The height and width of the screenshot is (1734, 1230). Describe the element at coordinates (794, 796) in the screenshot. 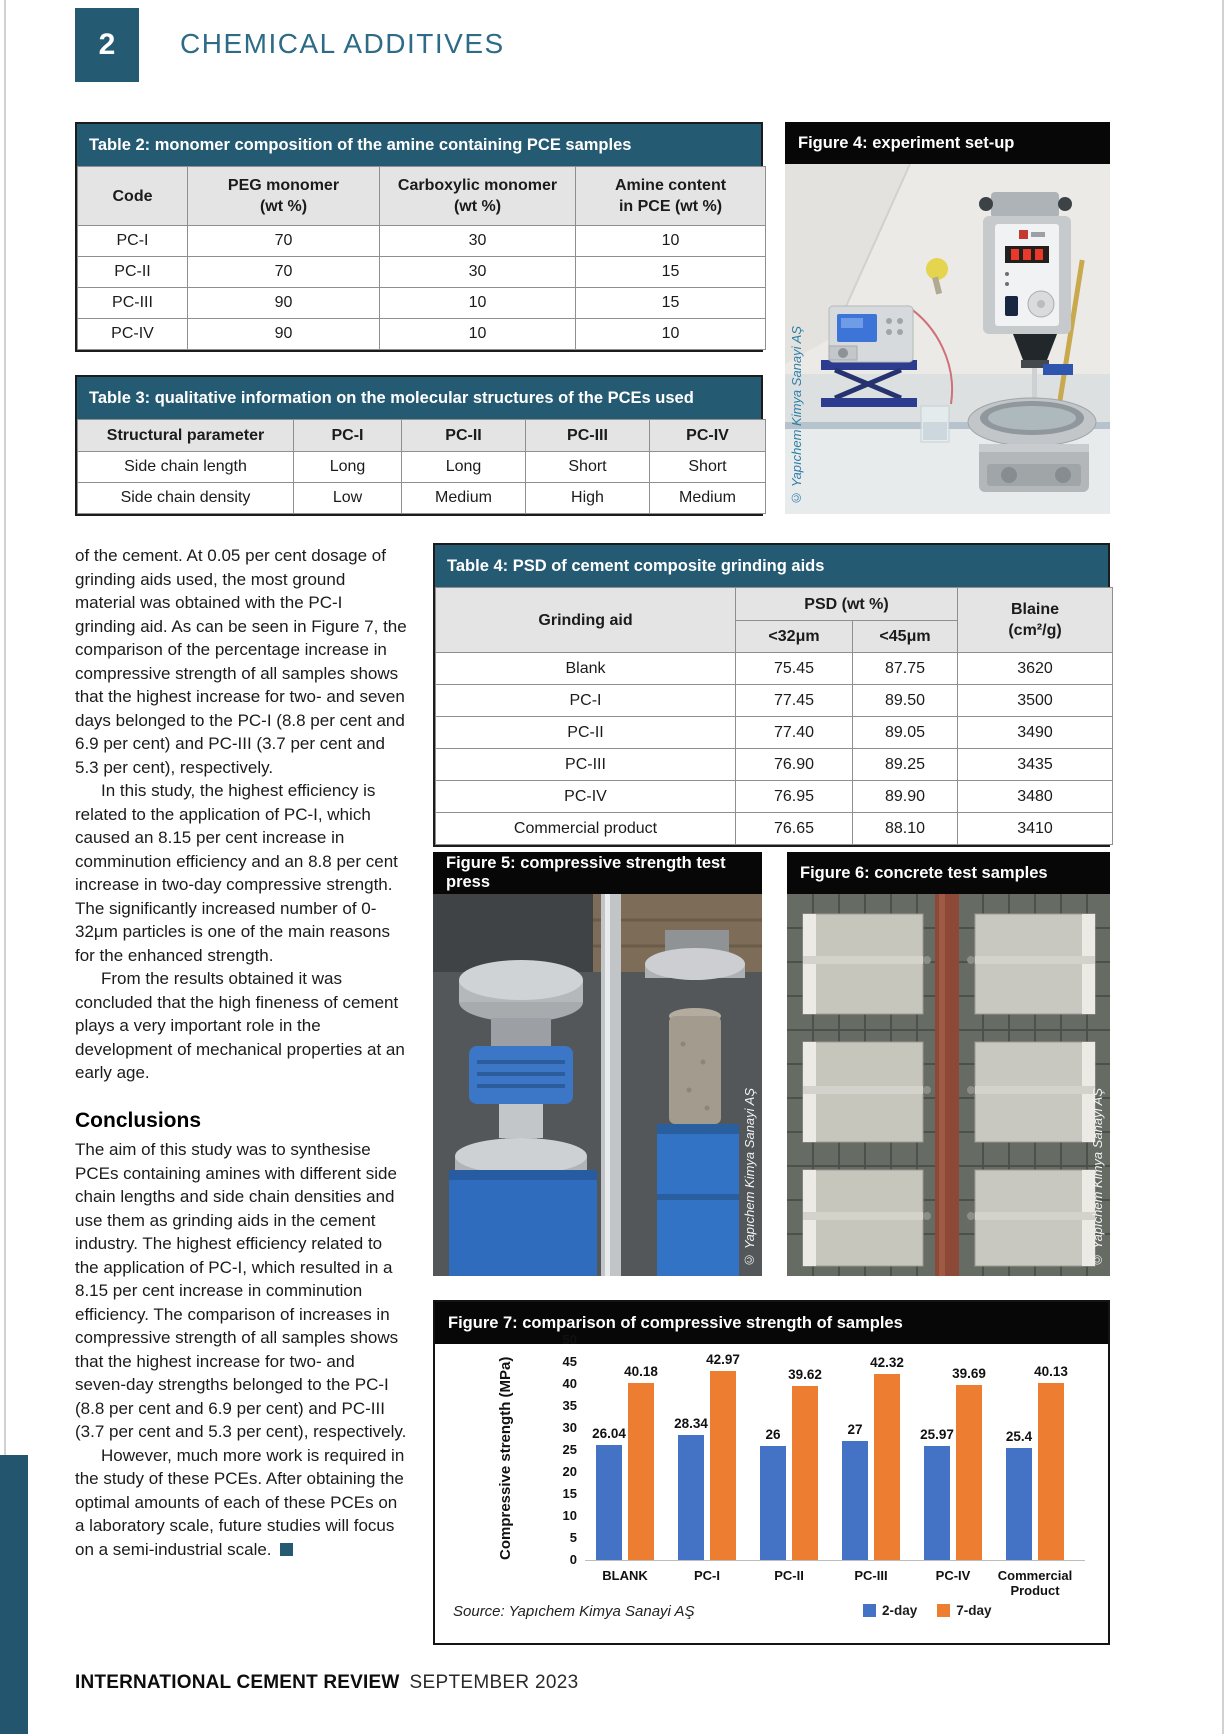

I see `table-cell: 76.95` at that location.